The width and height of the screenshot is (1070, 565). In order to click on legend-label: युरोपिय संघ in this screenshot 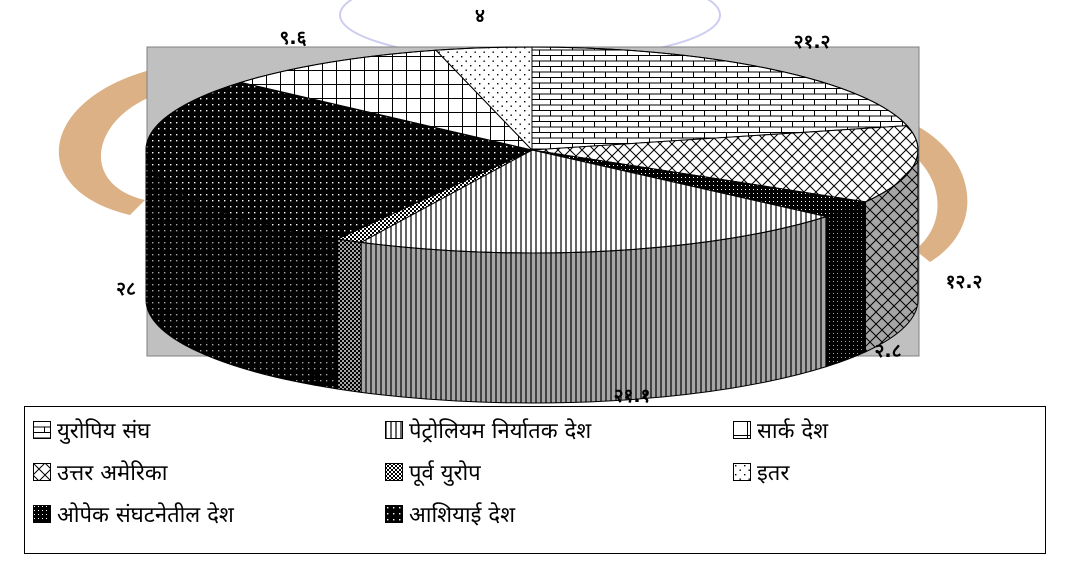, I will do `click(104, 431)`.